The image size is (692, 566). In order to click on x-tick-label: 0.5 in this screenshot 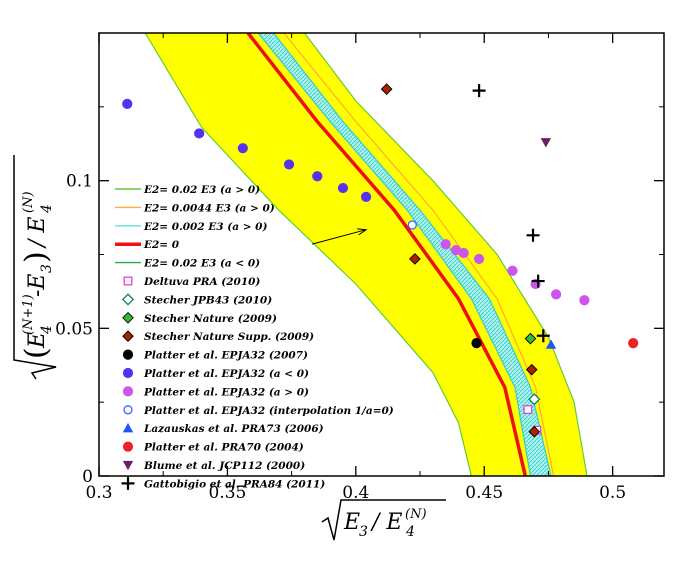, I will do `click(612, 493)`.